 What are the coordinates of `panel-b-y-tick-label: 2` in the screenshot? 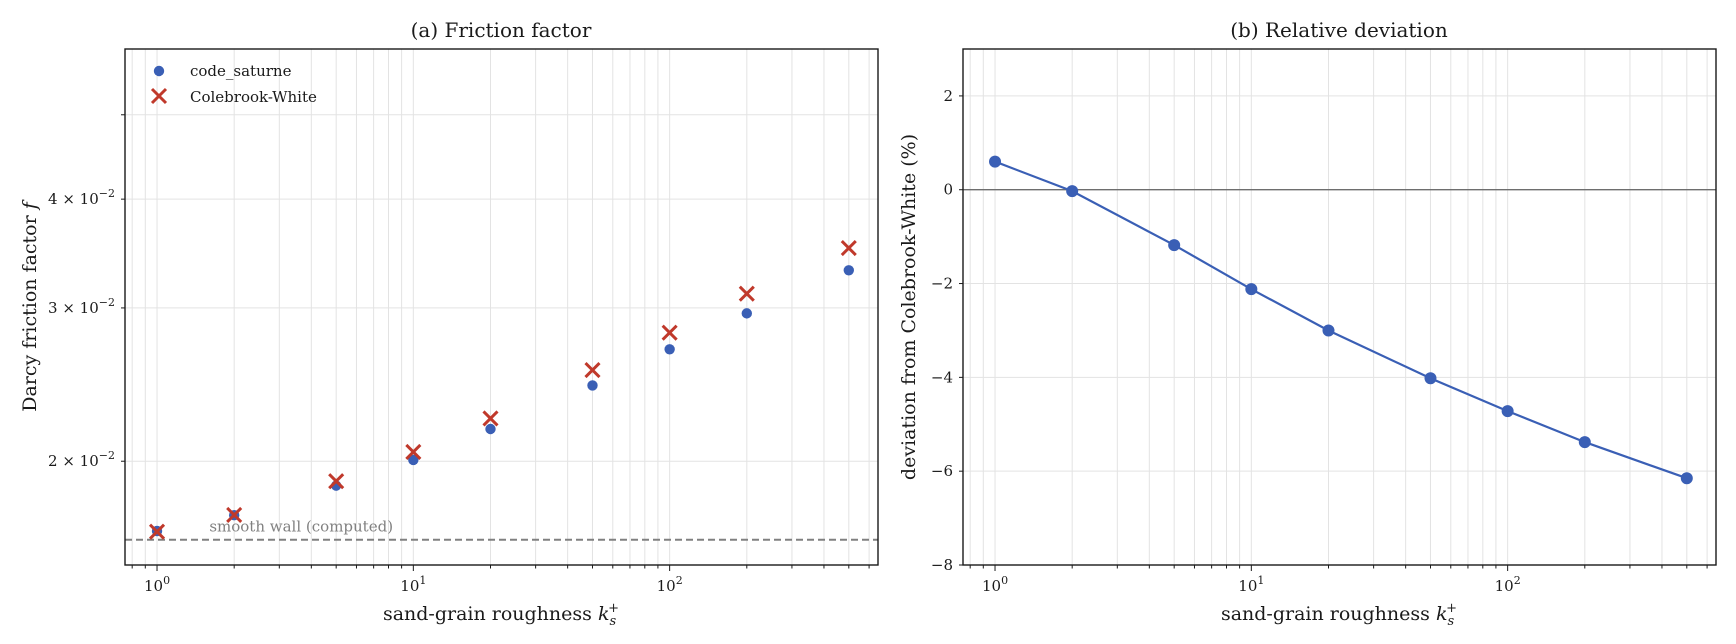 It's located at (948, 96).